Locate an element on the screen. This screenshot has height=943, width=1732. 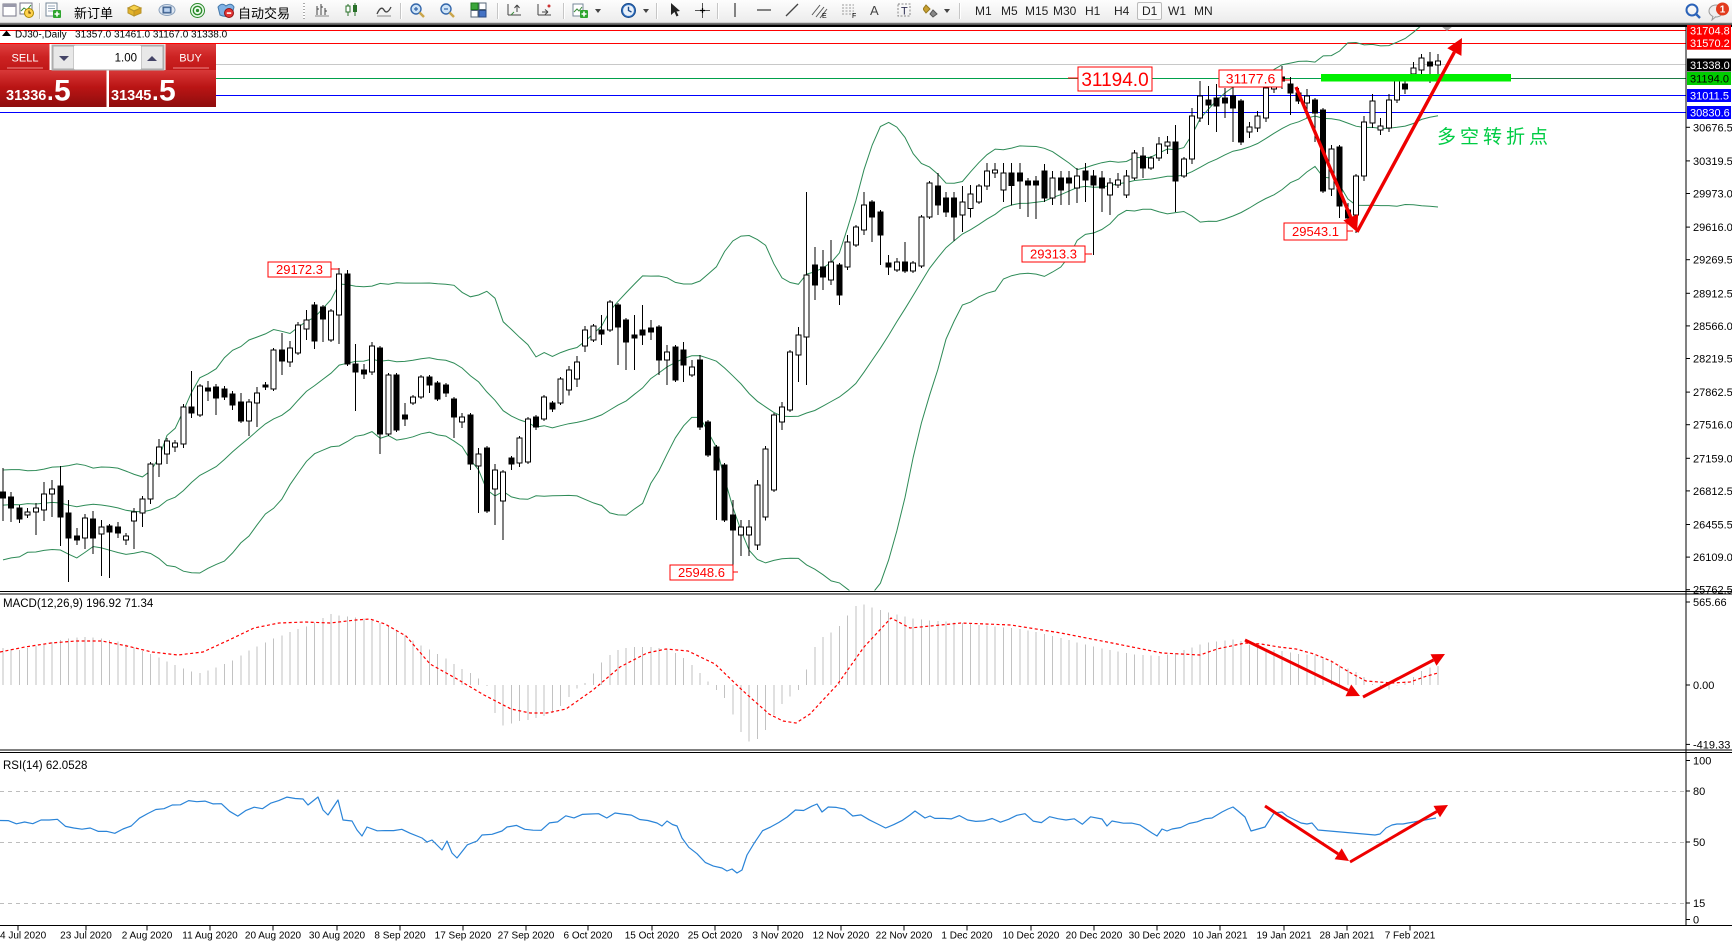
svg-text: 31177.6 is located at coordinates (1251, 79).